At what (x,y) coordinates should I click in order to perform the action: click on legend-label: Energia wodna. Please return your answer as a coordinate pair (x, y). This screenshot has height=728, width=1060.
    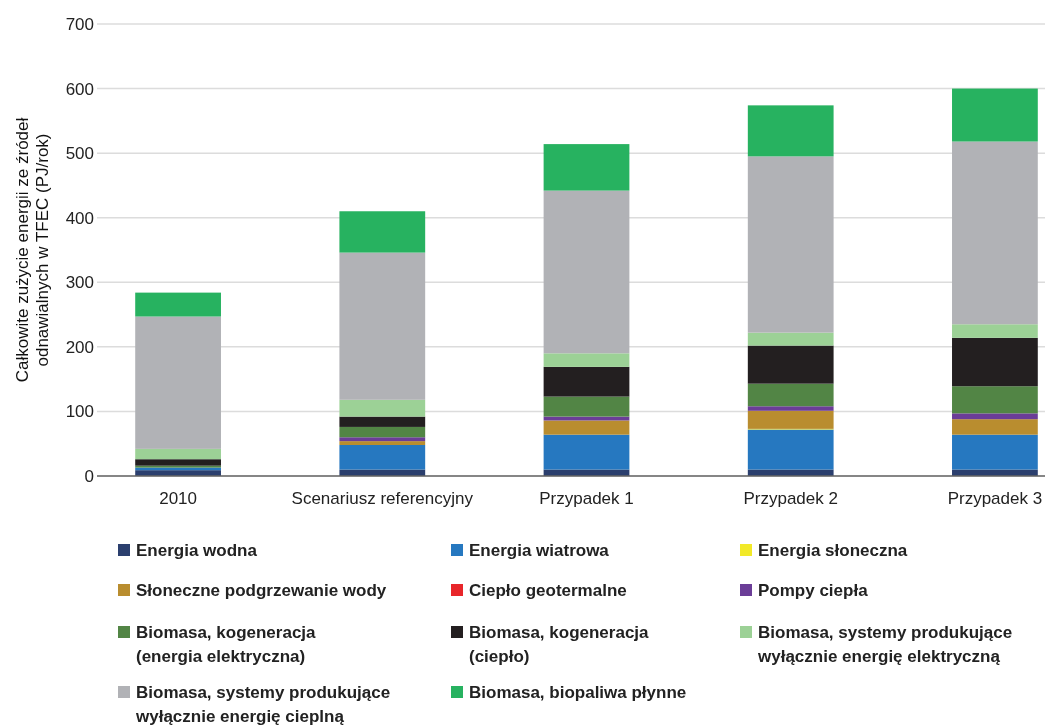
    Looking at the image, I should click on (197, 550).